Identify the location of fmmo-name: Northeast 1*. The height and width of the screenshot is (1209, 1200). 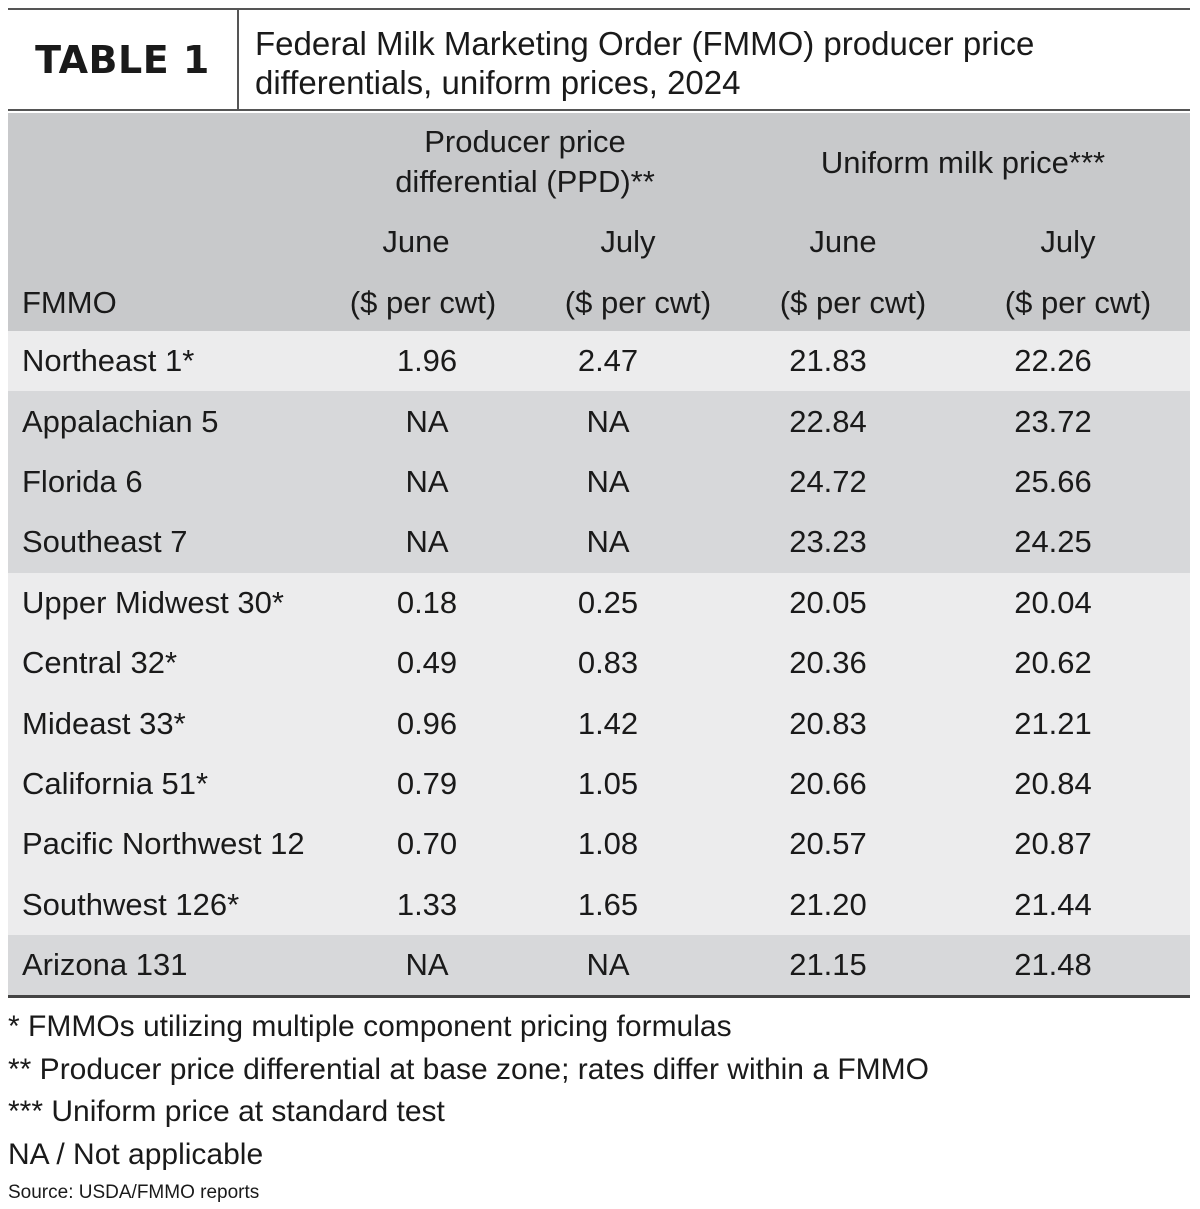
(108, 361).